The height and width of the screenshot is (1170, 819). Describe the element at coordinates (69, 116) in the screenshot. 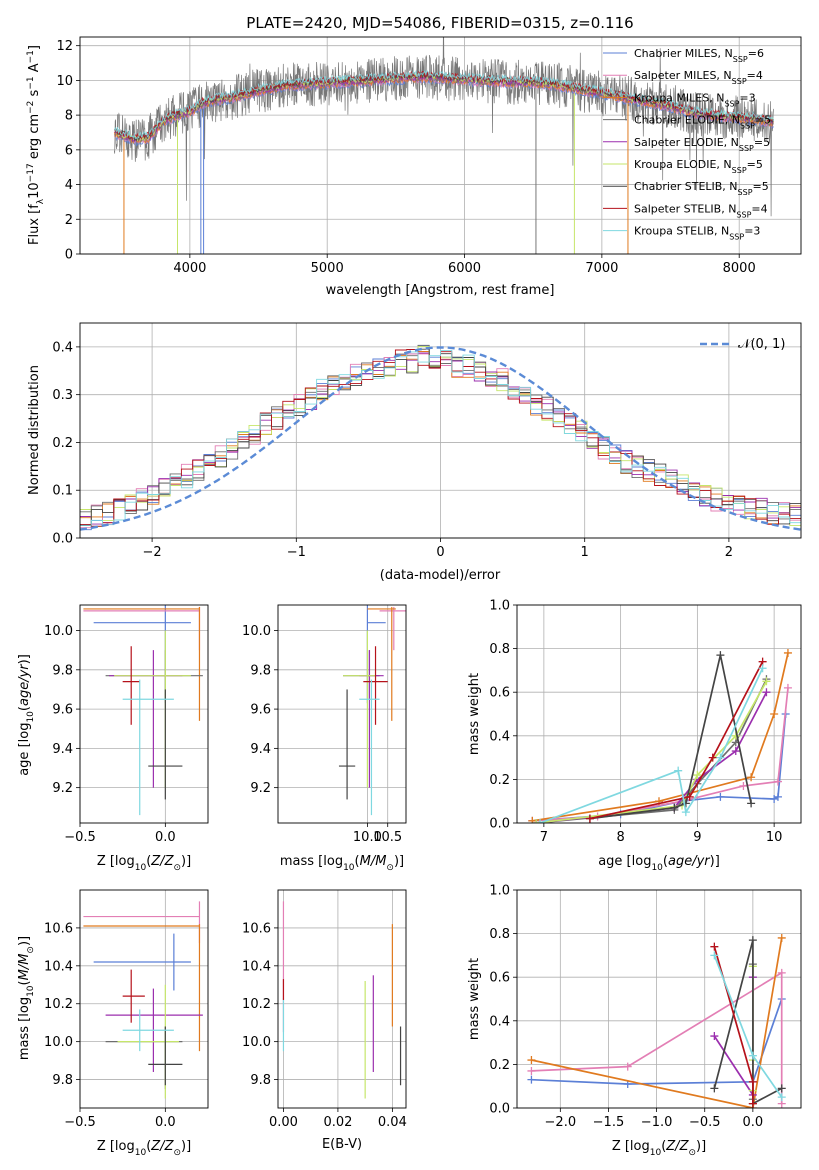

I see `y-tick-label: 8` at that location.